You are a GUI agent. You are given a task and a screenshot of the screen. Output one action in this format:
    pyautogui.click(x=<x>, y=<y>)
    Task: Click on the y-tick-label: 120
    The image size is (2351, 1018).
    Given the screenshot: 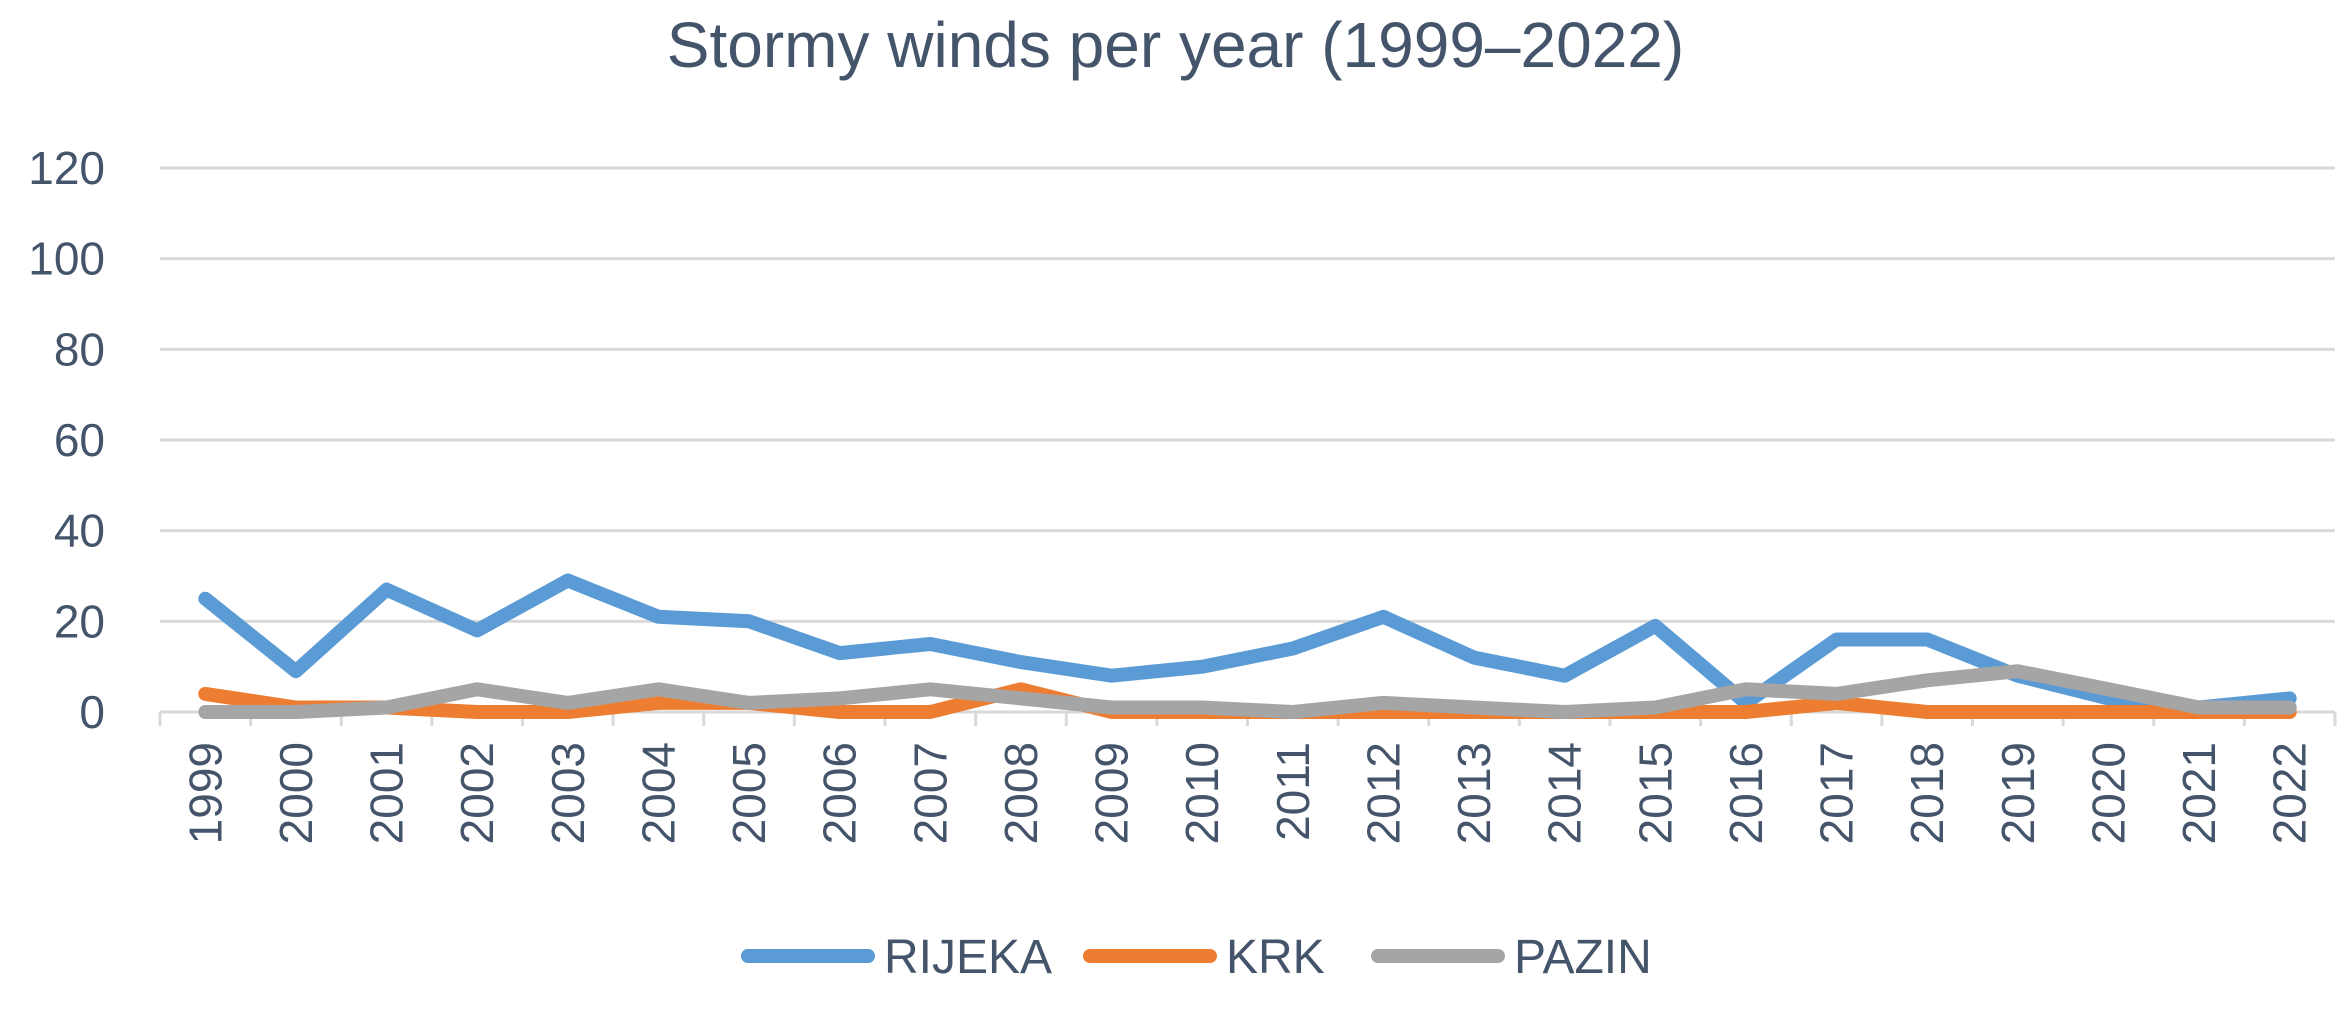 What is the action you would take?
    pyautogui.click(x=66, y=168)
    